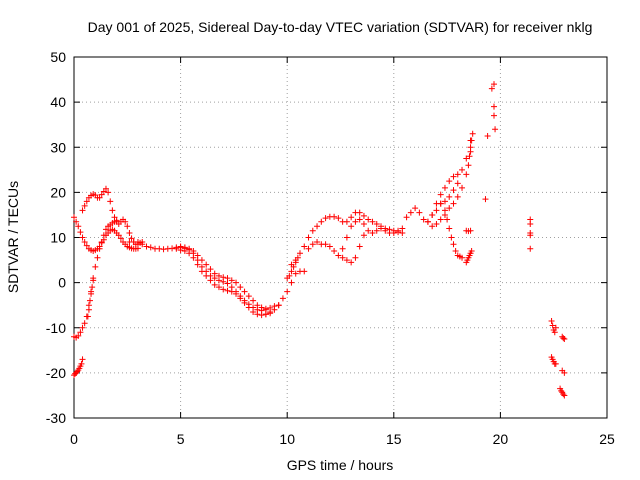 The height and width of the screenshot is (480, 640). Describe the element at coordinates (13, 237) in the screenshot. I see `y-axis-title: SDTVAR / TECUs` at that location.